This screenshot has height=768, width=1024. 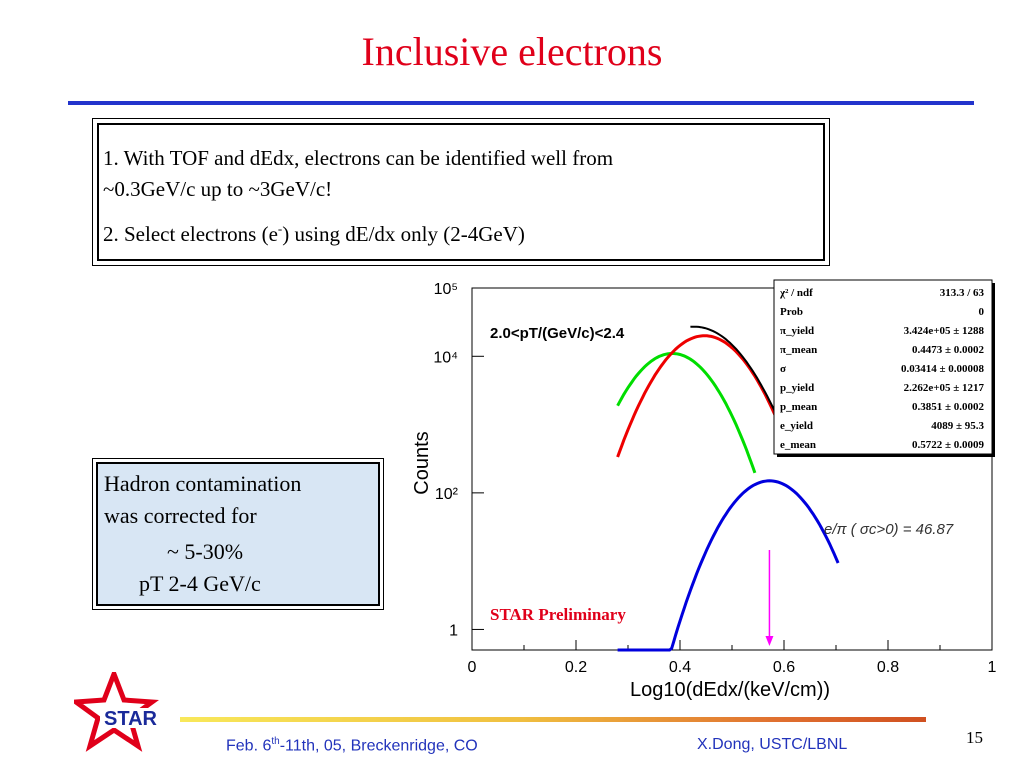 I want to click on stats-value: 0.3851 ± 0.0002, so click(x=948, y=407).